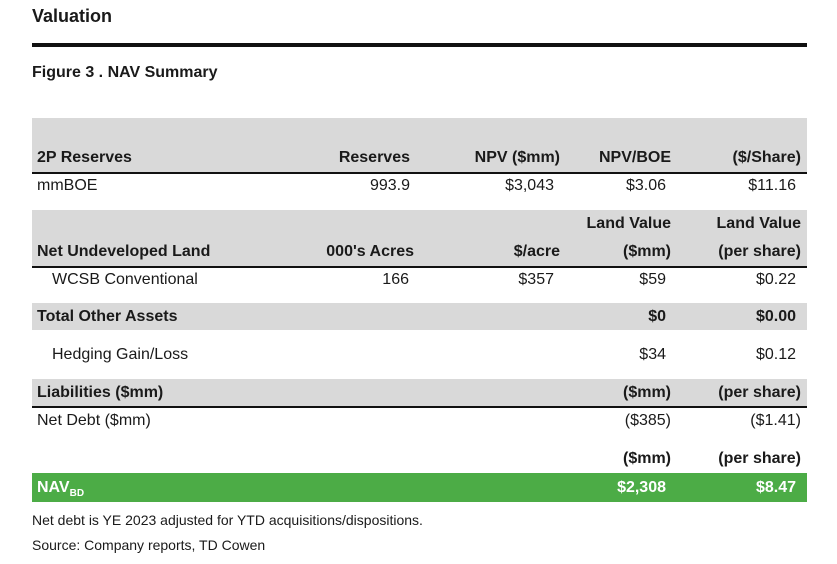  Describe the element at coordinates (370, 251) in the screenshot. I see `land-header-acres: 000's Acres` at that location.